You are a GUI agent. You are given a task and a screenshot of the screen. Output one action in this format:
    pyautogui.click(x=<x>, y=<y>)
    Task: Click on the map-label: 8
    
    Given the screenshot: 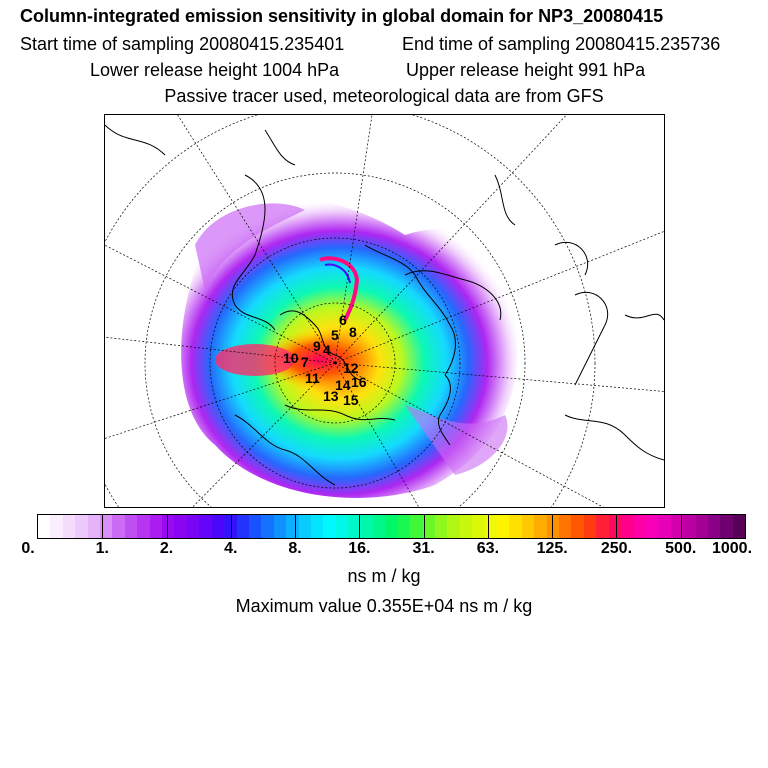 What is the action you would take?
    pyautogui.click(x=353, y=332)
    